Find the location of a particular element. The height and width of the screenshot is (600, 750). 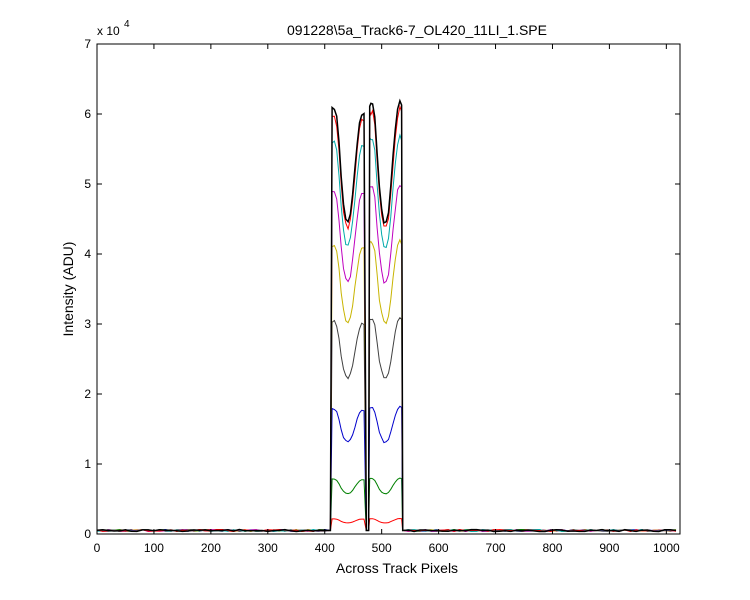

y-tick-label: 6 is located at coordinates (87, 114).